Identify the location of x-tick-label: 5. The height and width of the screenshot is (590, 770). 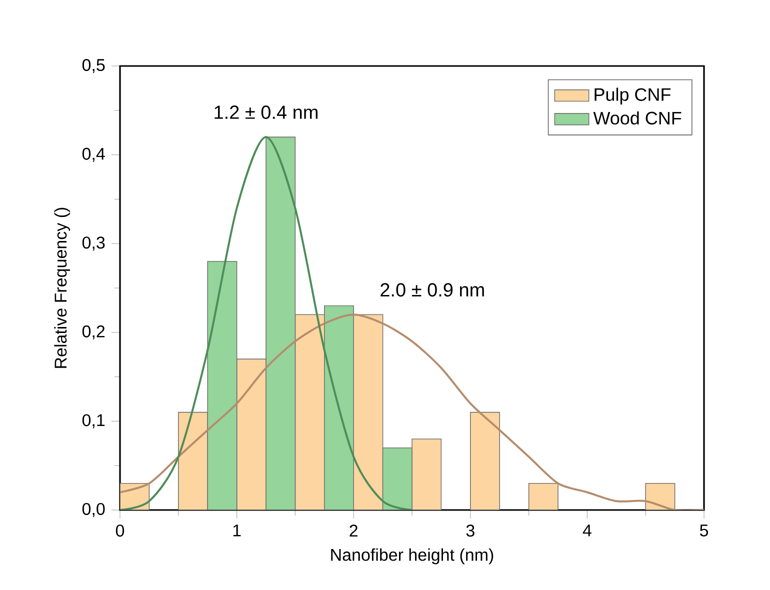
(704, 530).